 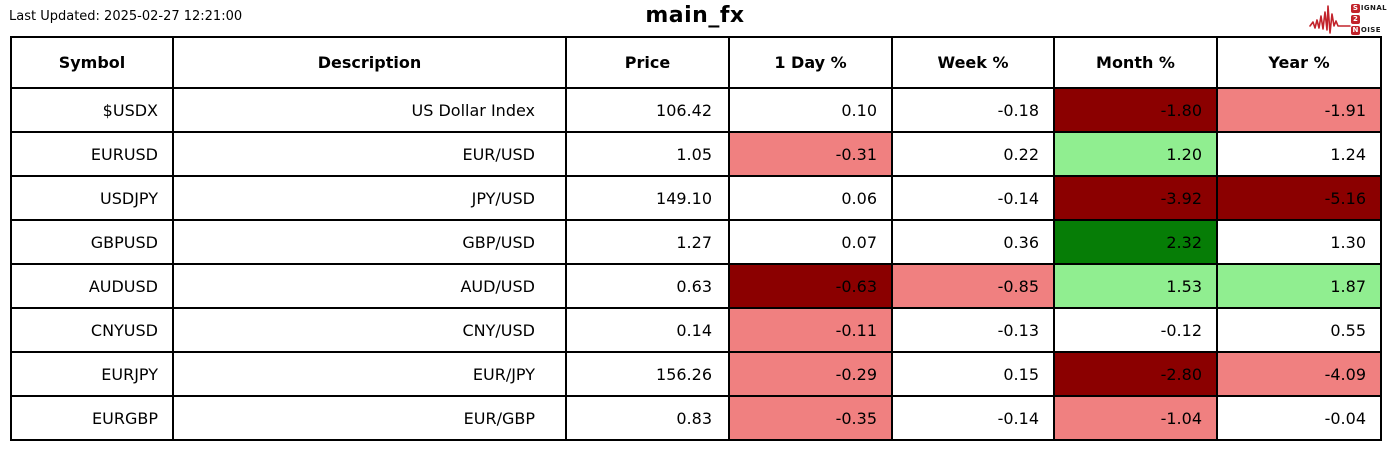 I want to click on month-change-cell: -0.12, so click(x=1135, y=330).